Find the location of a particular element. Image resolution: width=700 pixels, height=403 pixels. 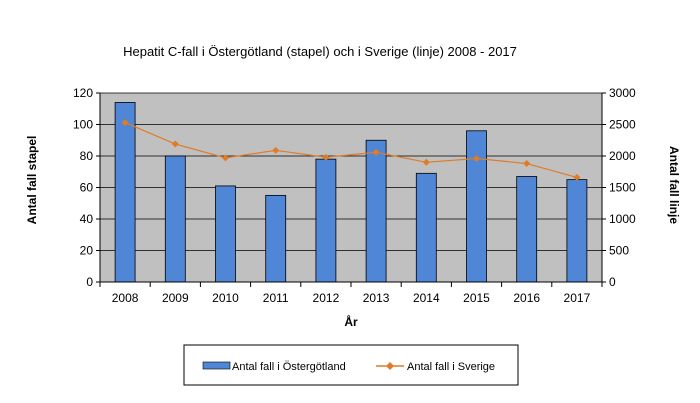

right-tick-label-6: 3000 is located at coordinates (622, 93).